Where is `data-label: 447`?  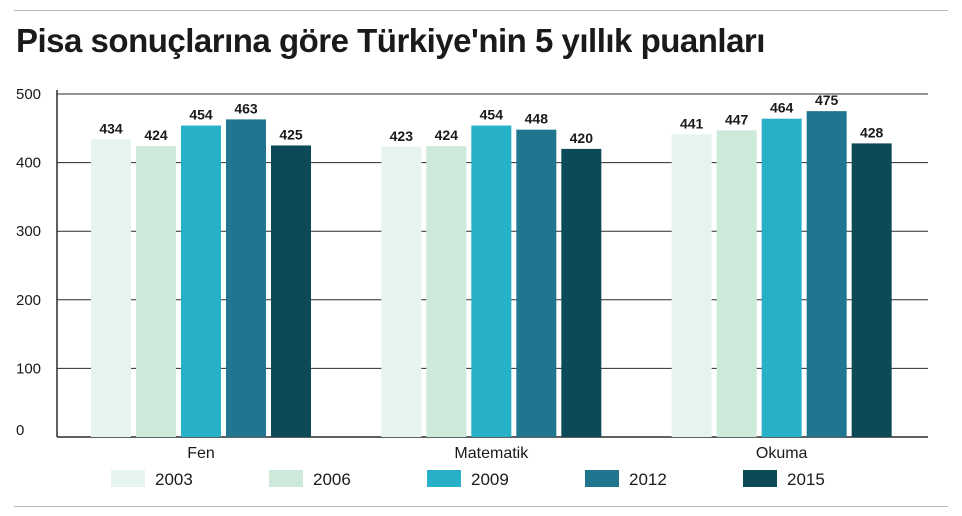
data-label: 447 is located at coordinates (737, 119).